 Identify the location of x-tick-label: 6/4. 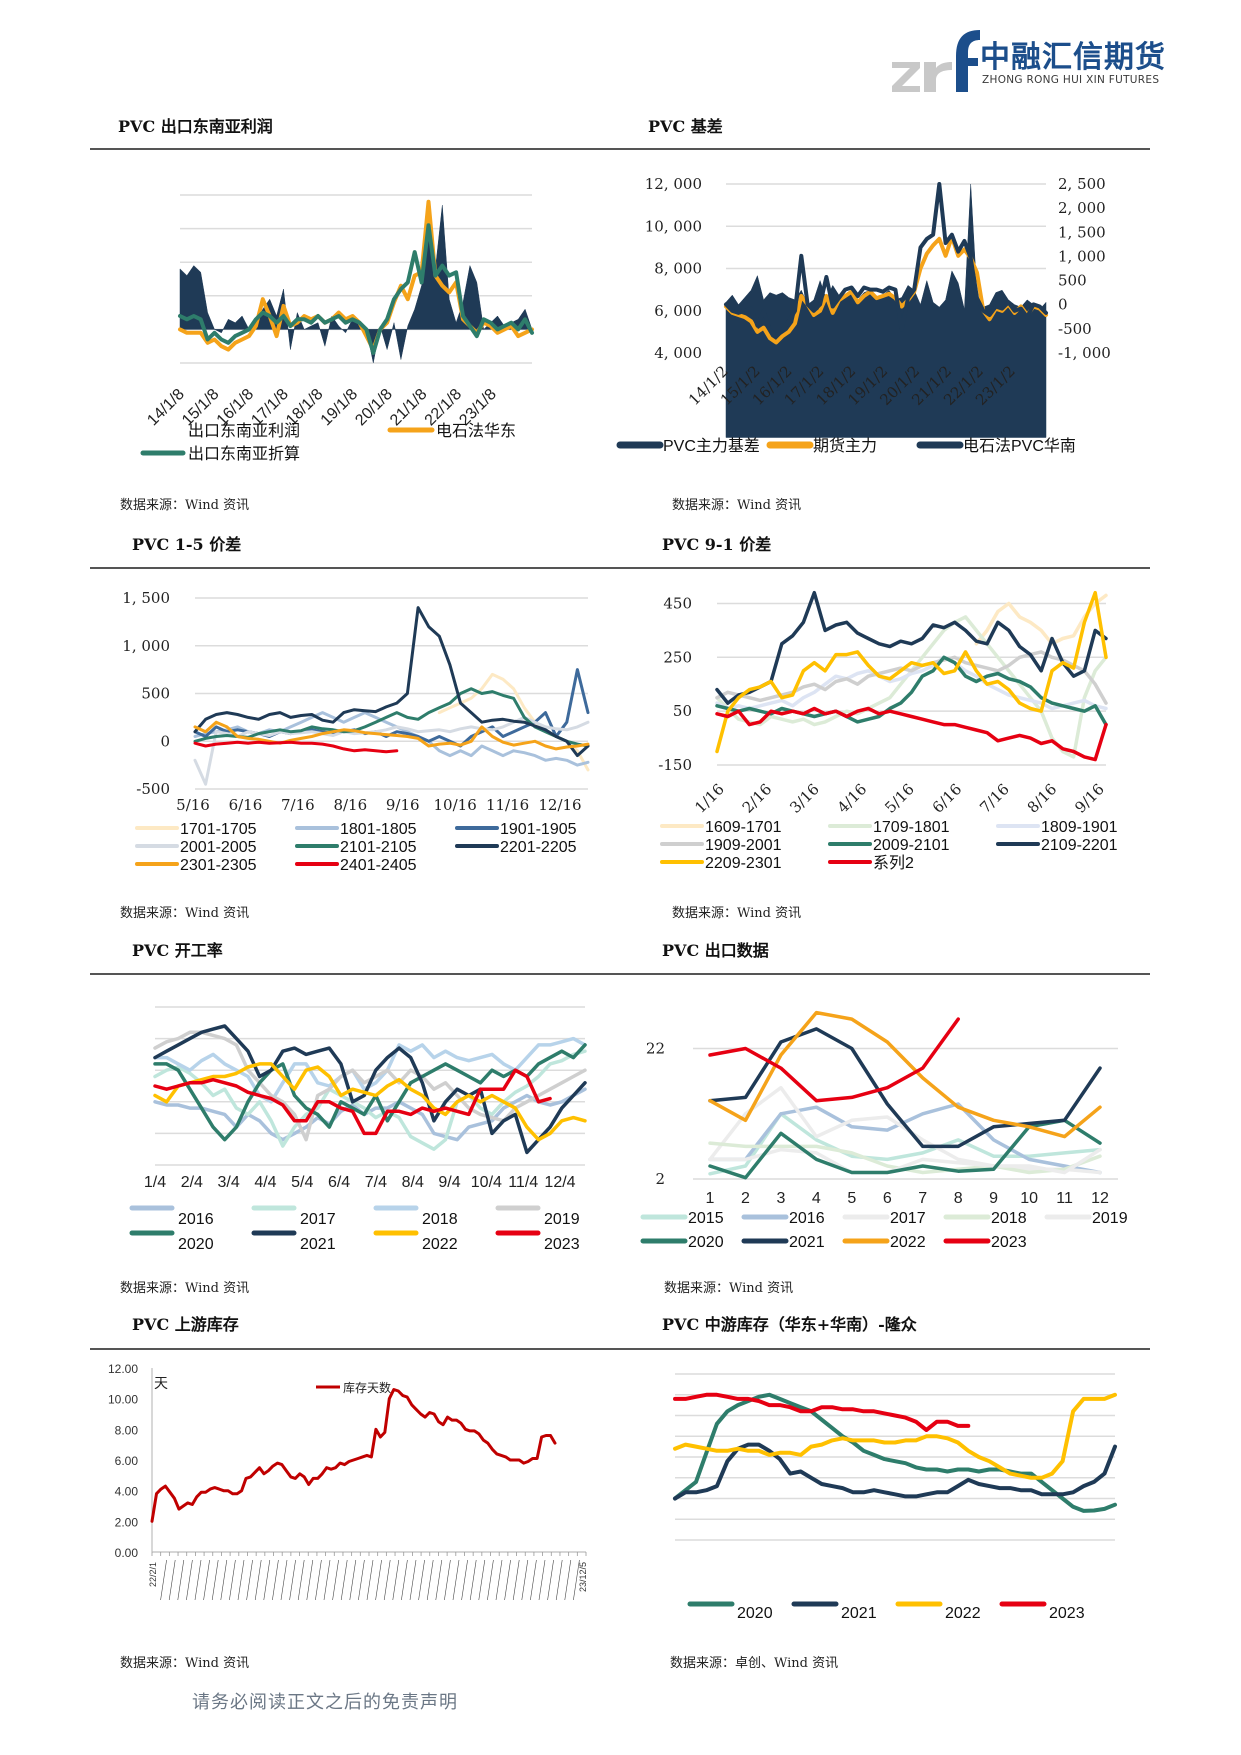
(339, 1182).